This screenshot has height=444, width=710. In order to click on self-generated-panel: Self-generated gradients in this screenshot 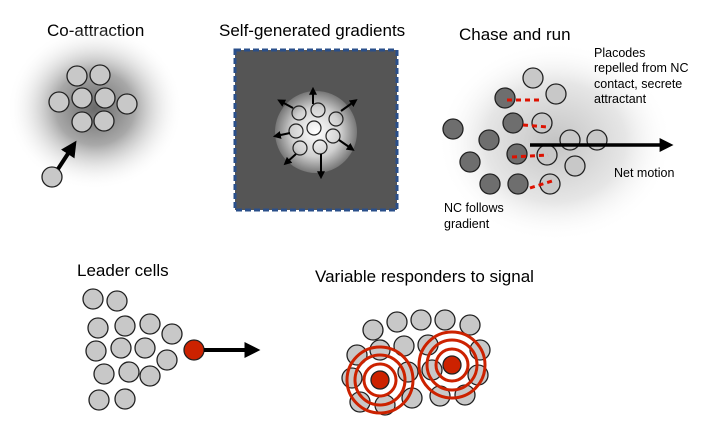, I will do `click(312, 116)`.